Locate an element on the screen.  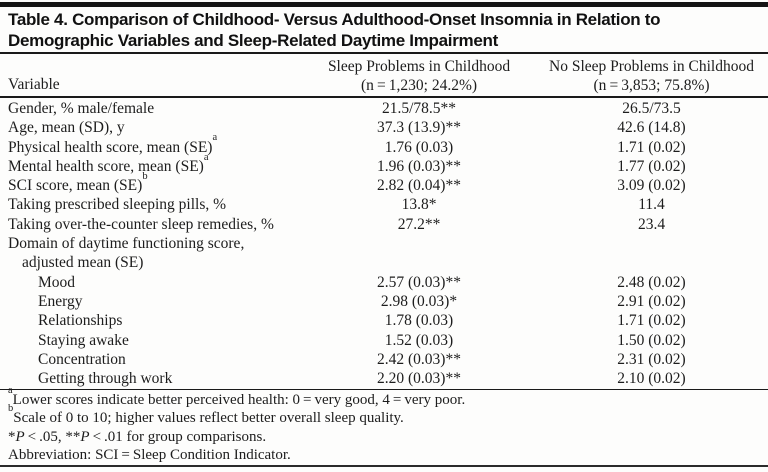
value-sleep-problems: 21.5/78.5** is located at coordinates (419, 108).